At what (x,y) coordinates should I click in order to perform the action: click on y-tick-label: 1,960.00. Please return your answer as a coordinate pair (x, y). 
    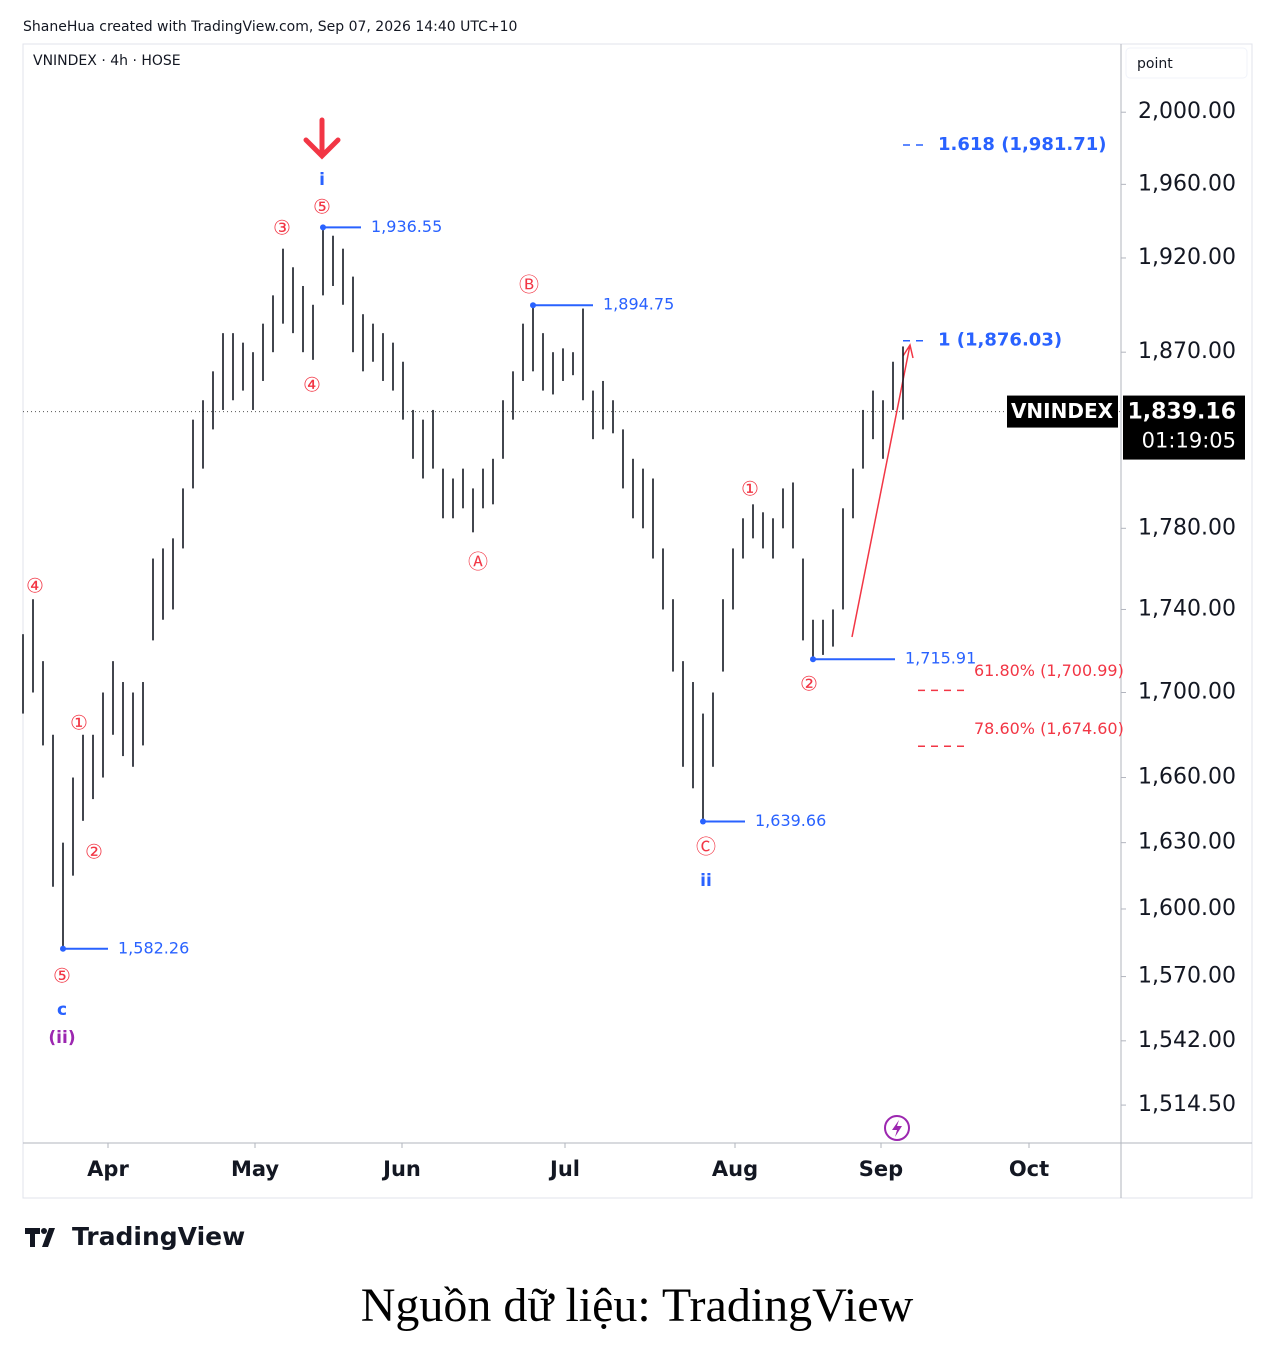
    Looking at the image, I should click on (1187, 183).